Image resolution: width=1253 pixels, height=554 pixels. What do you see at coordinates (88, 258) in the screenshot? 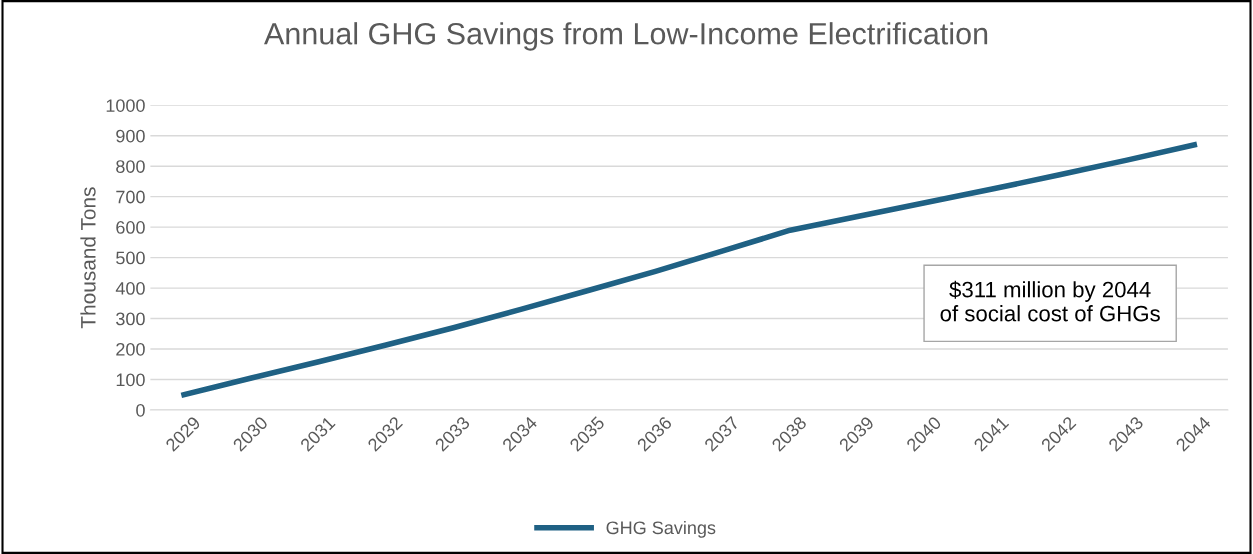
I see `y-axis-title: Thousand Tons` at bounding box center [88, 258].